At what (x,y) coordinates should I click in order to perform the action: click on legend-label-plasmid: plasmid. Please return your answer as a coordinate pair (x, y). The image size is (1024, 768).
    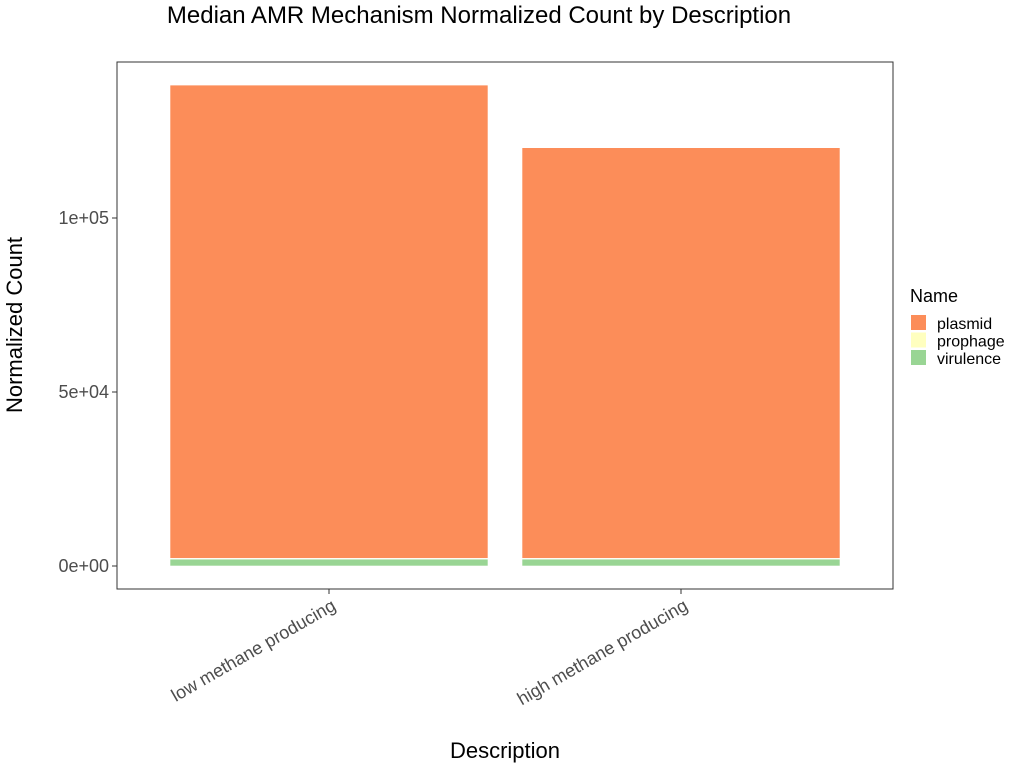
    Looking at the image, I should click on (964, 324).